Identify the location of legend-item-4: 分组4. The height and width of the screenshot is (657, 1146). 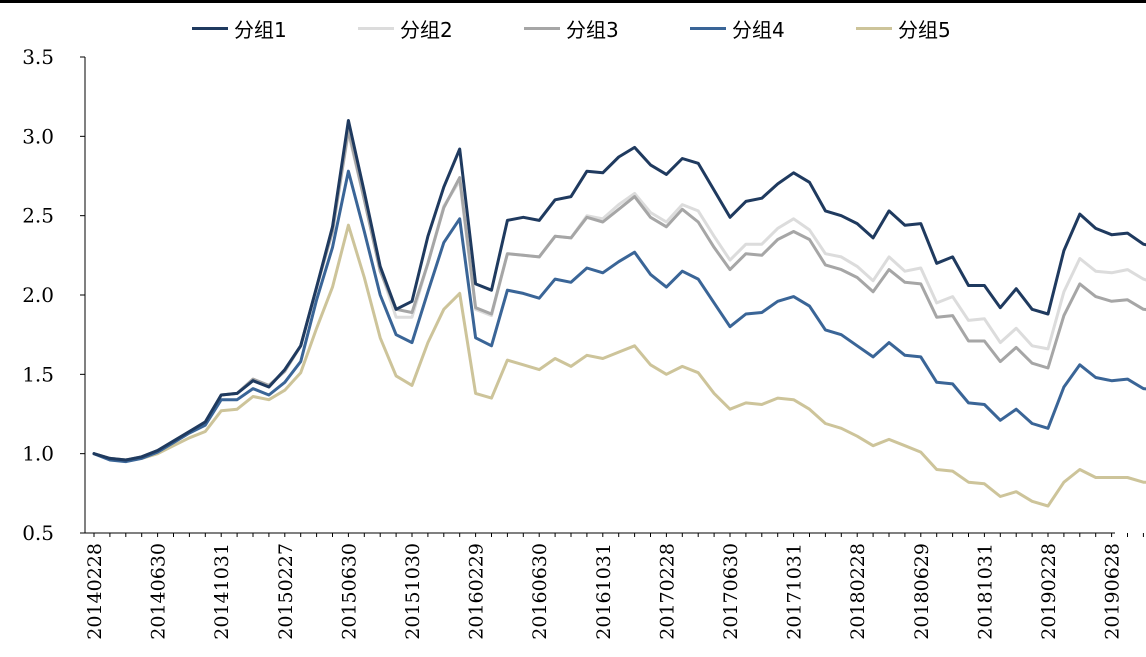
(773, 28).